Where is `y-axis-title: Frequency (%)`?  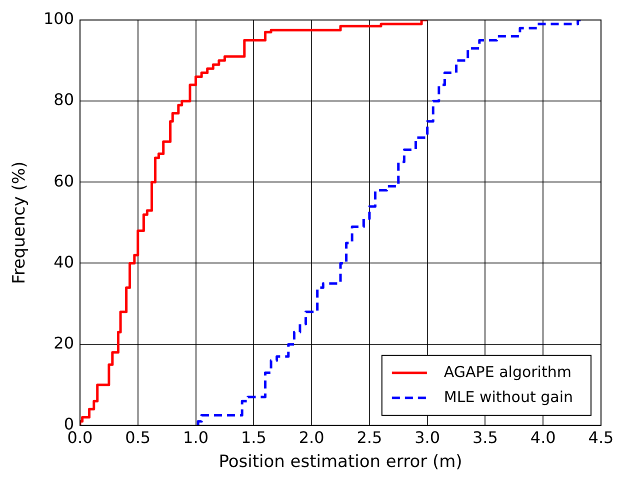 y-axis-title: Frequency (%) is located at coordinates (20, 222).